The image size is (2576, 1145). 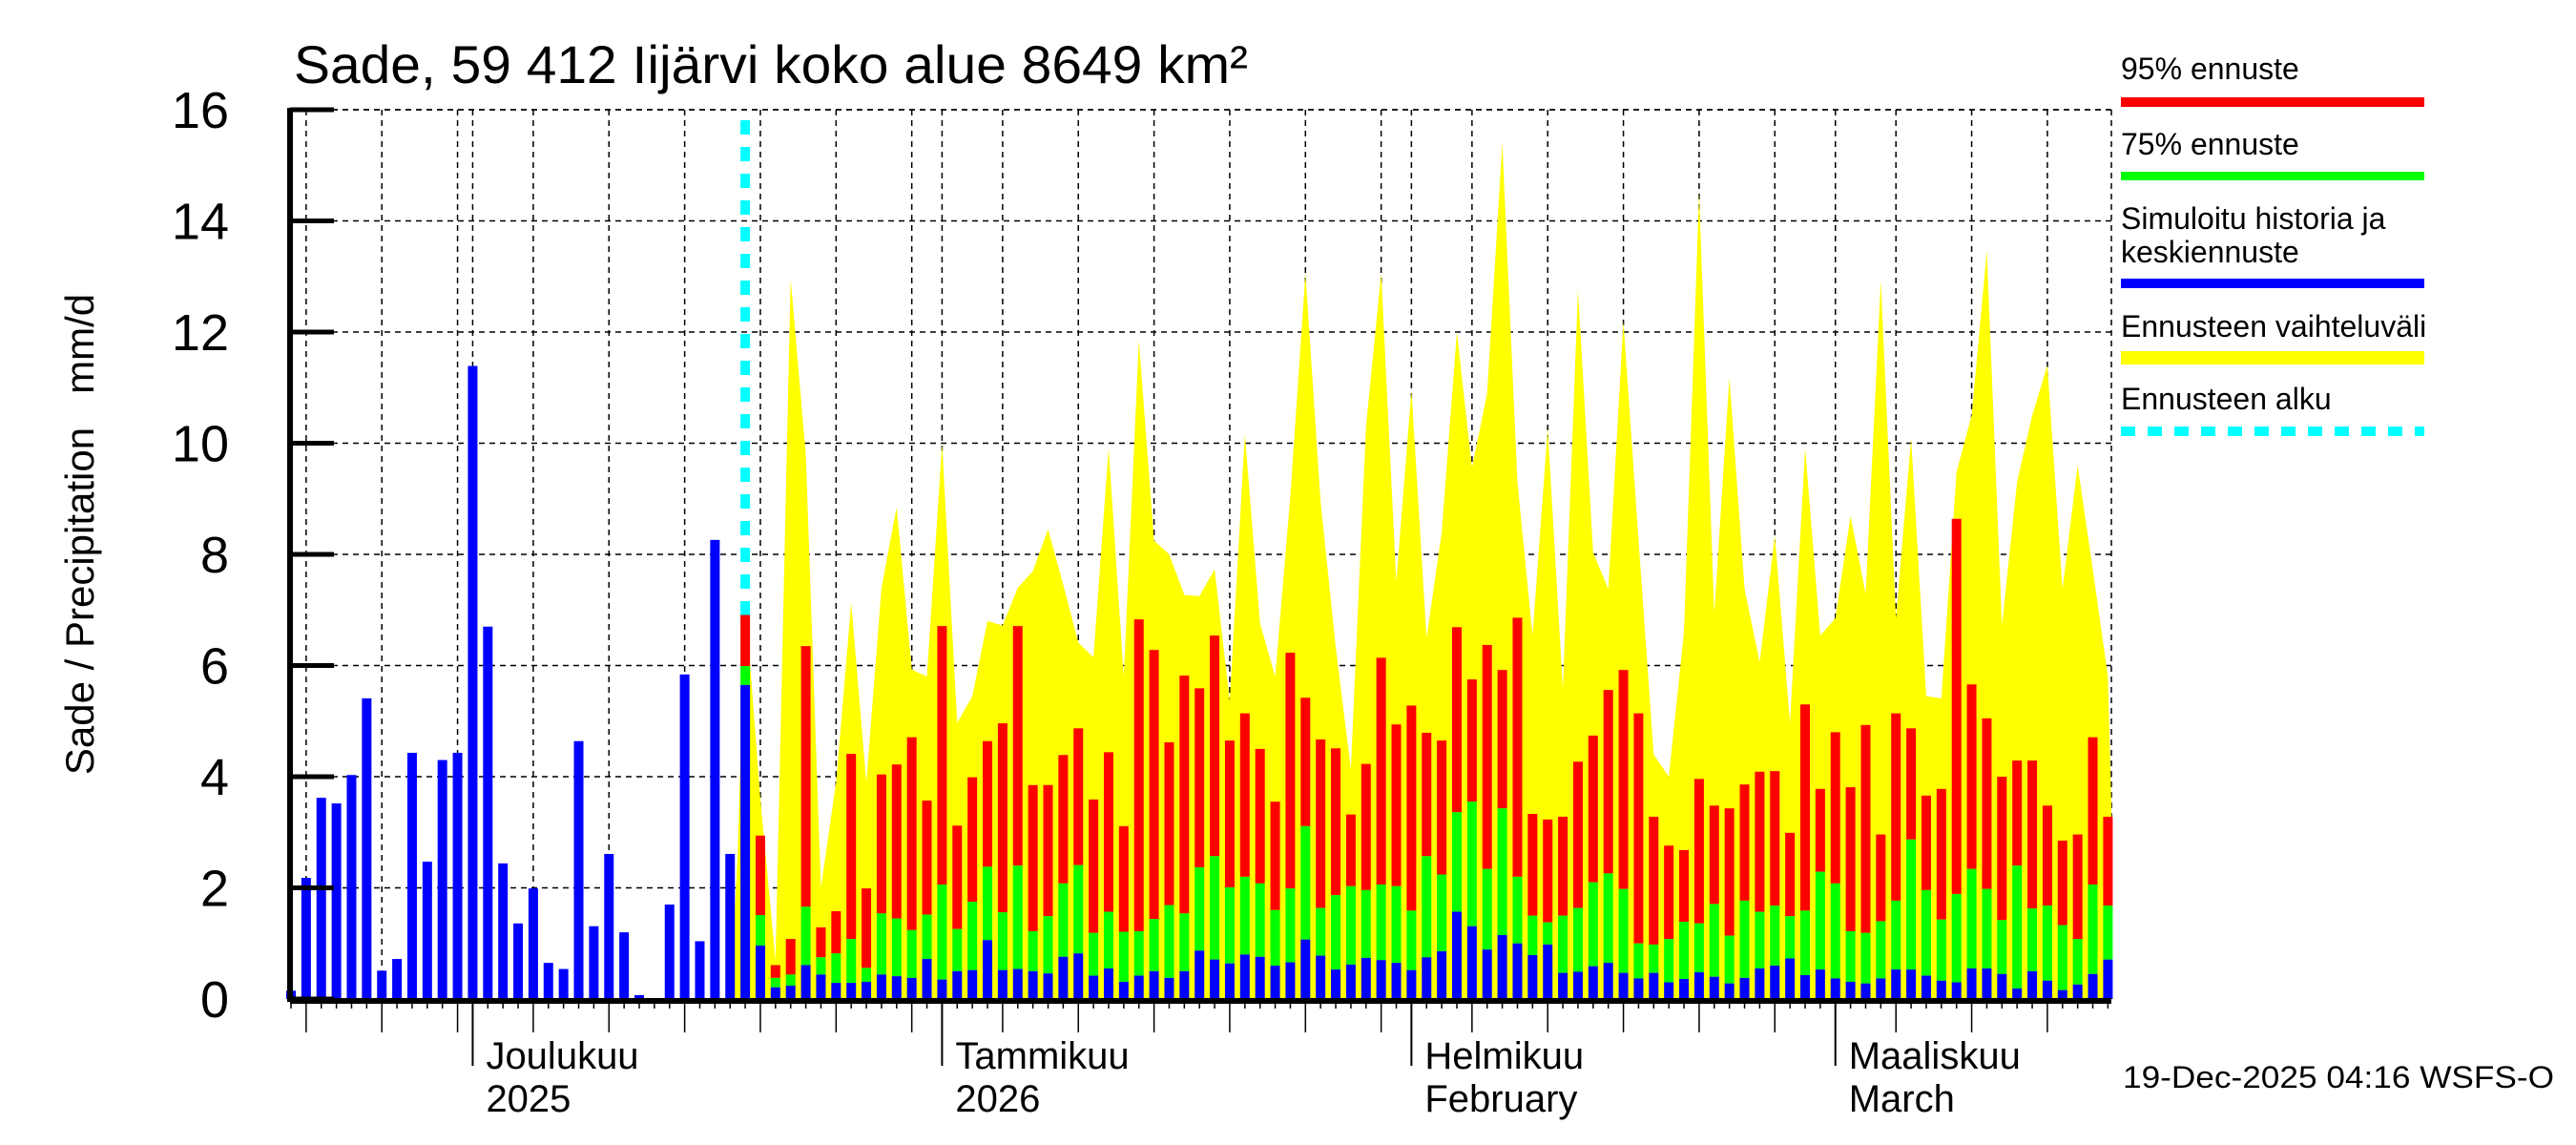 I want to click on y-tick-label: 12, so click(x=200, y=333).